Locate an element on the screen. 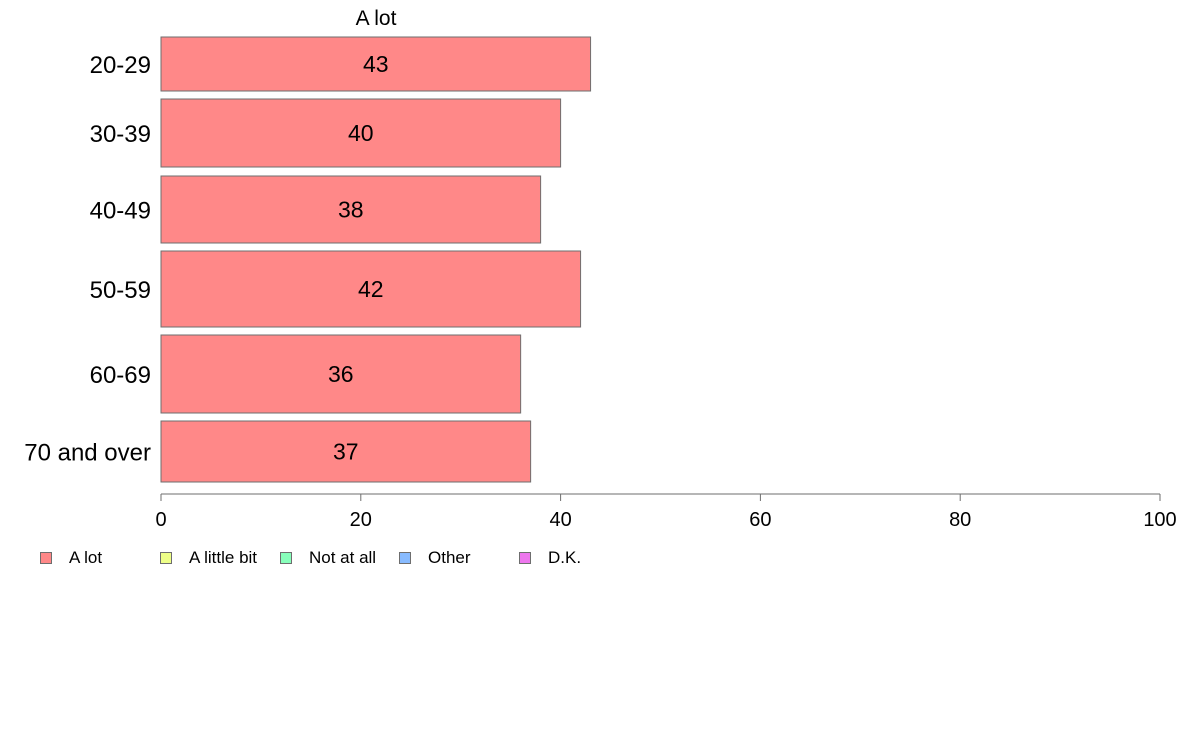 The height and width of the screenshot is (736, 1188). legend-swatch-not-at-all is located at coordinates (286, 558).